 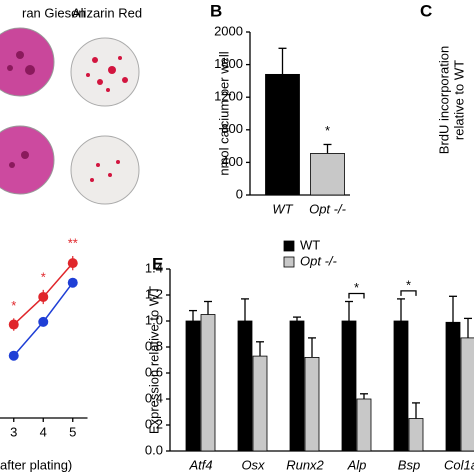 I want to click on x-tick-label: 4, so click(x=43, y=431).